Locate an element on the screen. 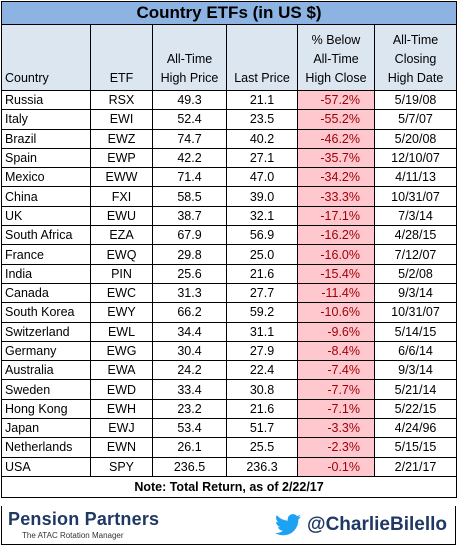 The image size is (457, 546). cell-country: USA is located at coordinates (46, 466).